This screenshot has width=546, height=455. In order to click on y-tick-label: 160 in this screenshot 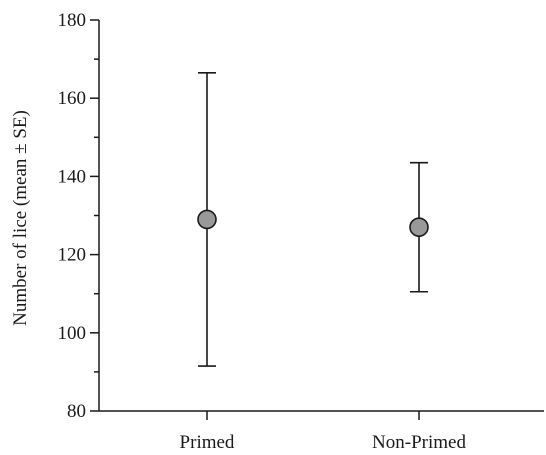, I will do `click(72, 98)`.